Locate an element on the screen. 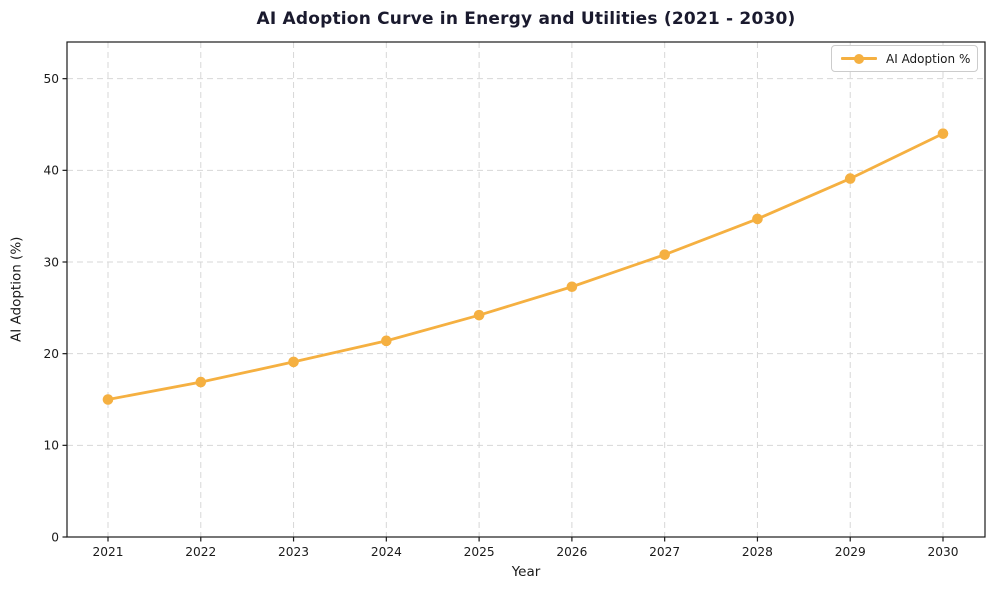  data-point-2030 is located at coordinates (943, 133).